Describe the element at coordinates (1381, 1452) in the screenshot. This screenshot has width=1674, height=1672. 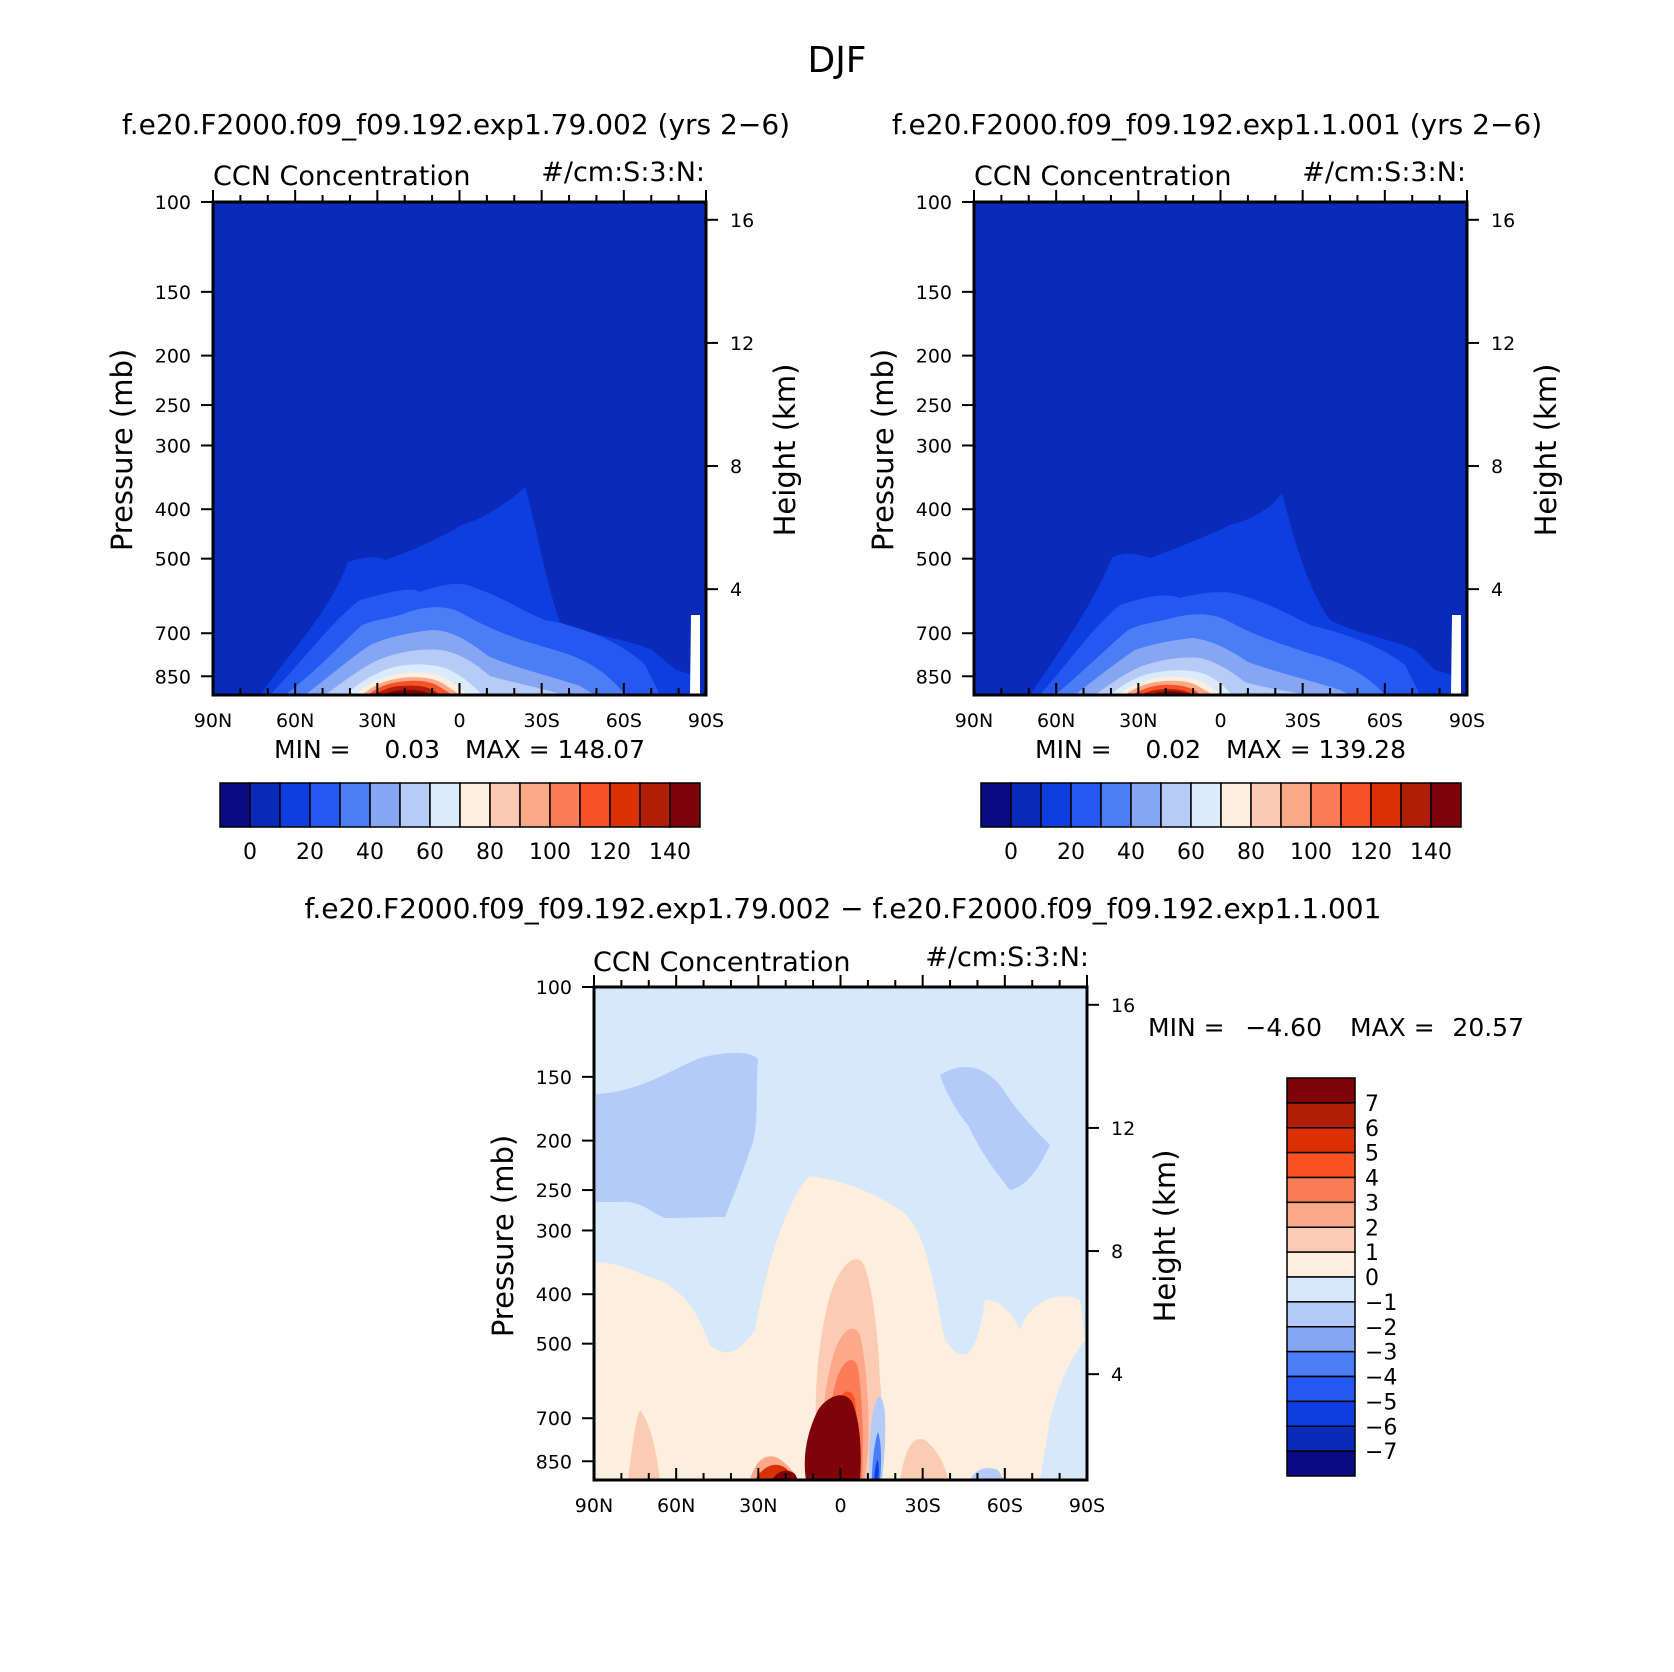
I see `colorbar-label: −7` at that location.